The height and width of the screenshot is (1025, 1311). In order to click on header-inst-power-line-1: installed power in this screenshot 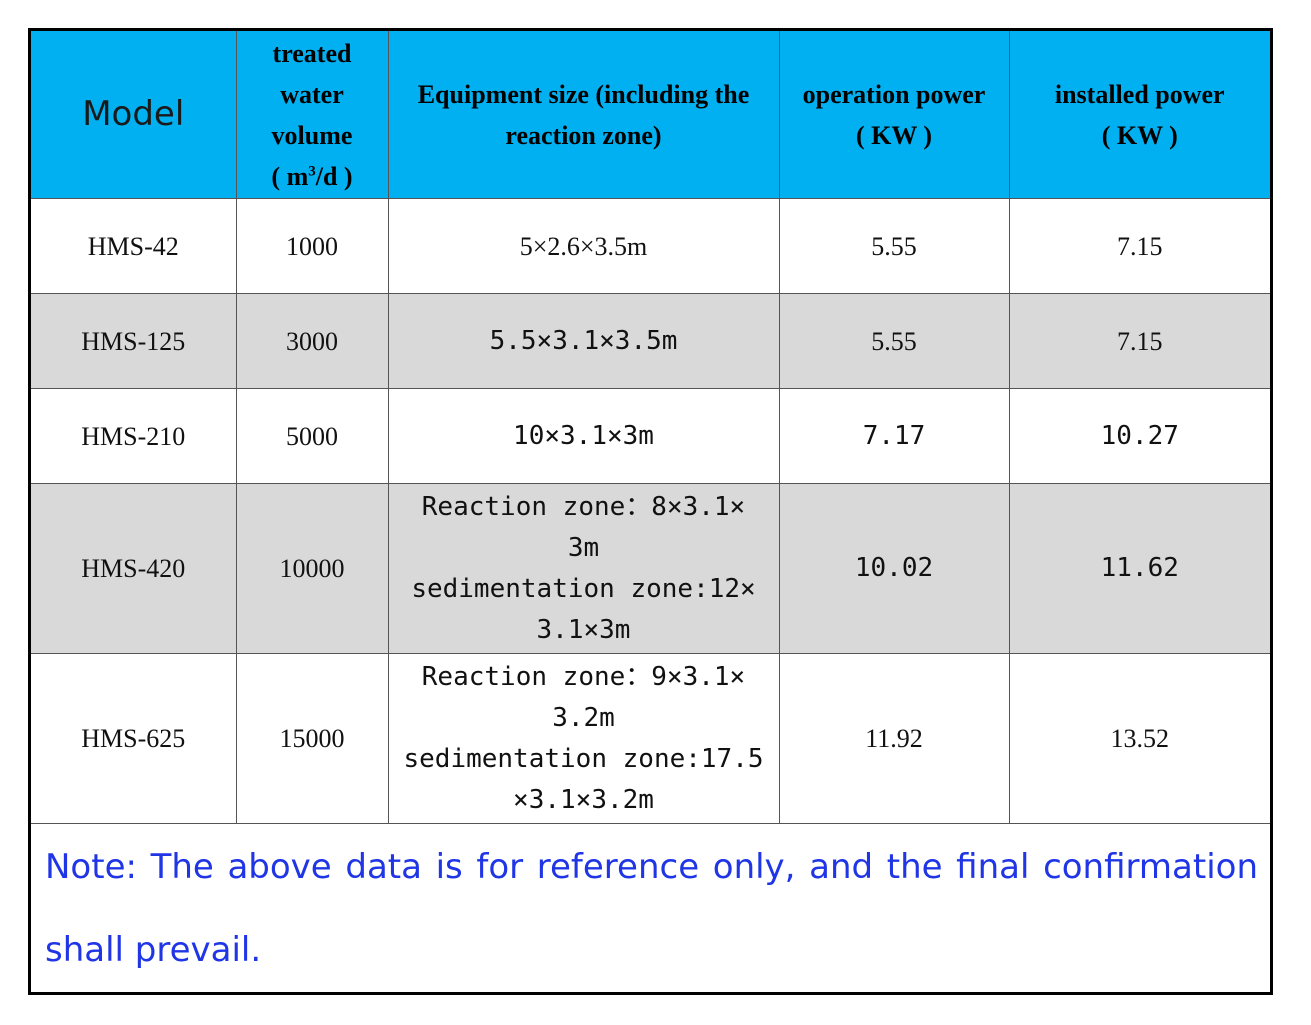, I will do `click(1139, 94)`.